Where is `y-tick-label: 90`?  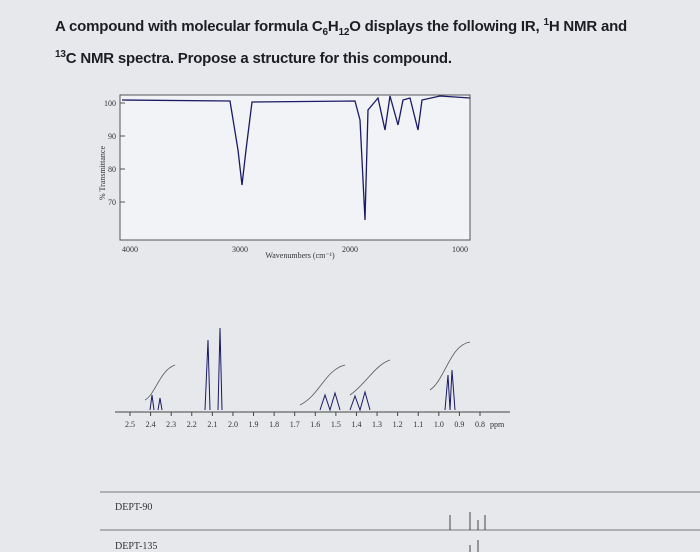 y-tick-label: 90 is located at coordinates (112, 136).